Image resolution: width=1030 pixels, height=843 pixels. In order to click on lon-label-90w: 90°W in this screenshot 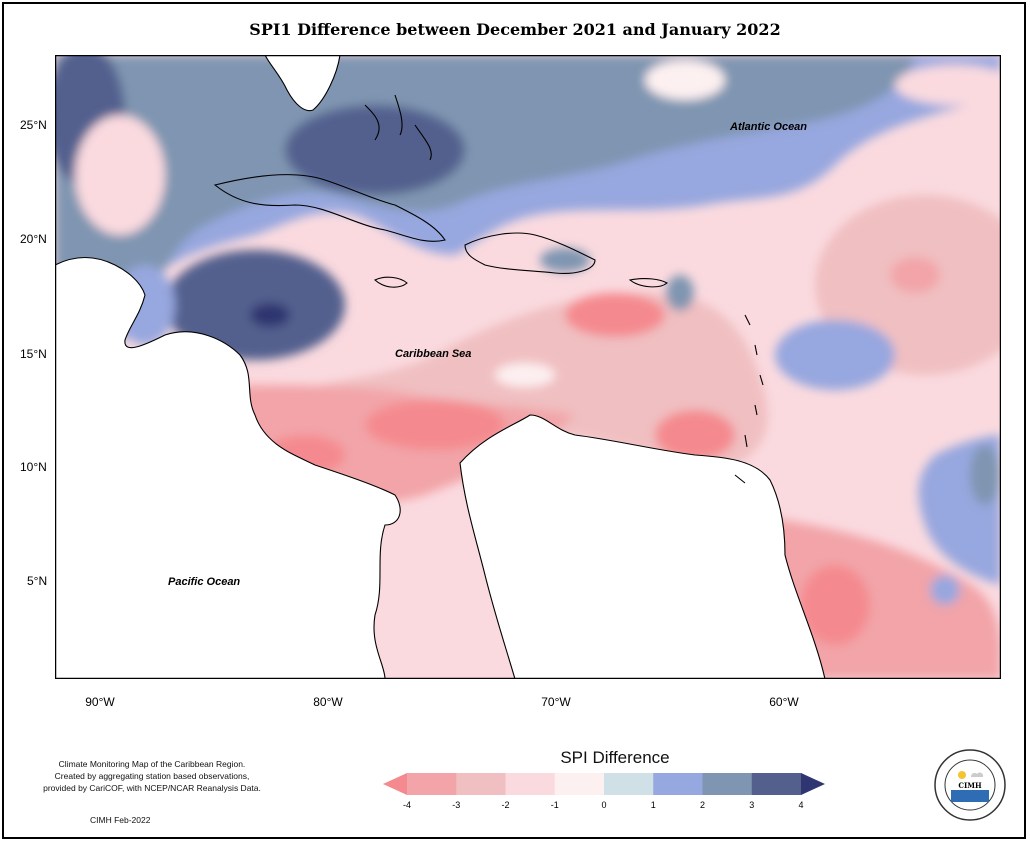, I will do `click(100, 702)`.